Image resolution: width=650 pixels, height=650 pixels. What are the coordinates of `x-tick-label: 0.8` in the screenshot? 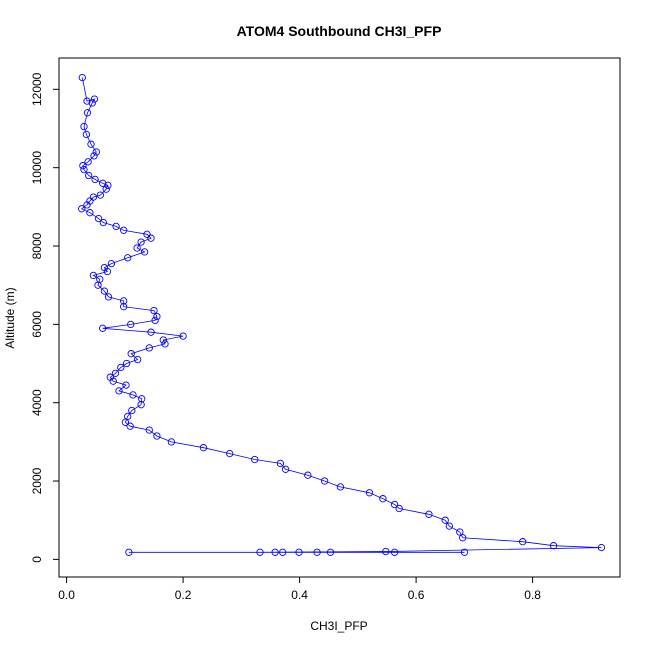 It's located at (532, 595).